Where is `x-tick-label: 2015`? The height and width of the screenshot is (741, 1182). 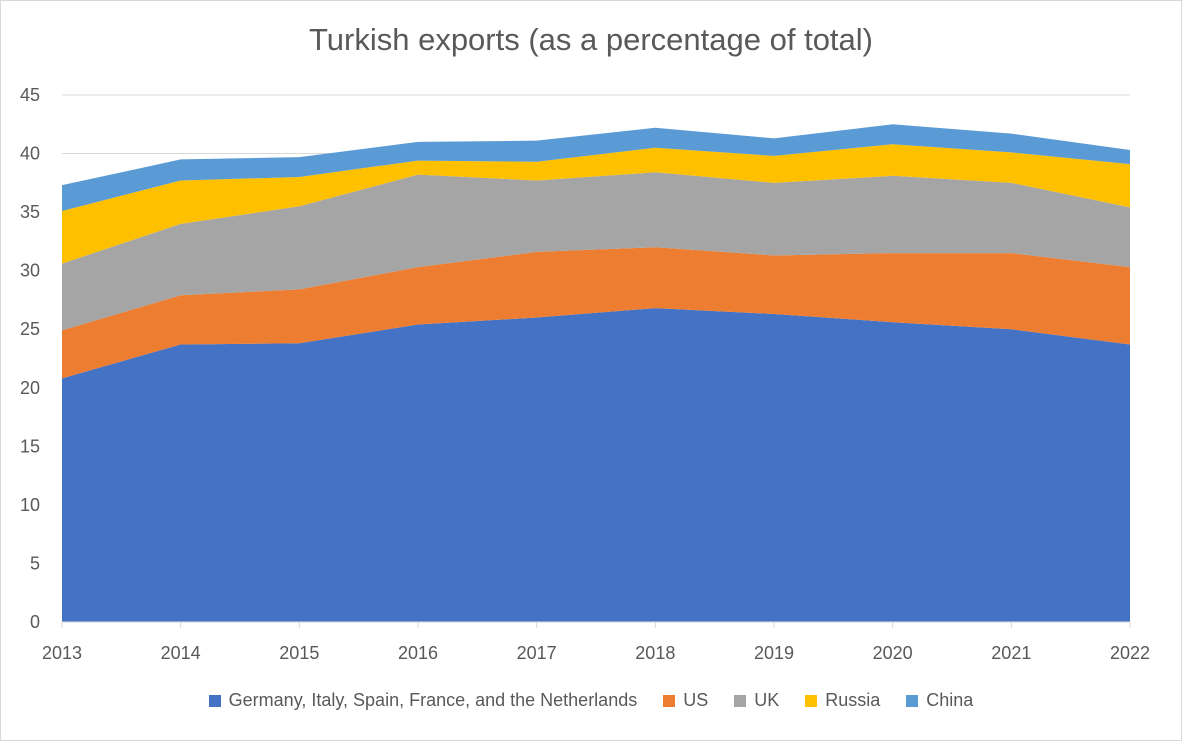
x-tick-label: 2015 is located at coordinates (299, 653).